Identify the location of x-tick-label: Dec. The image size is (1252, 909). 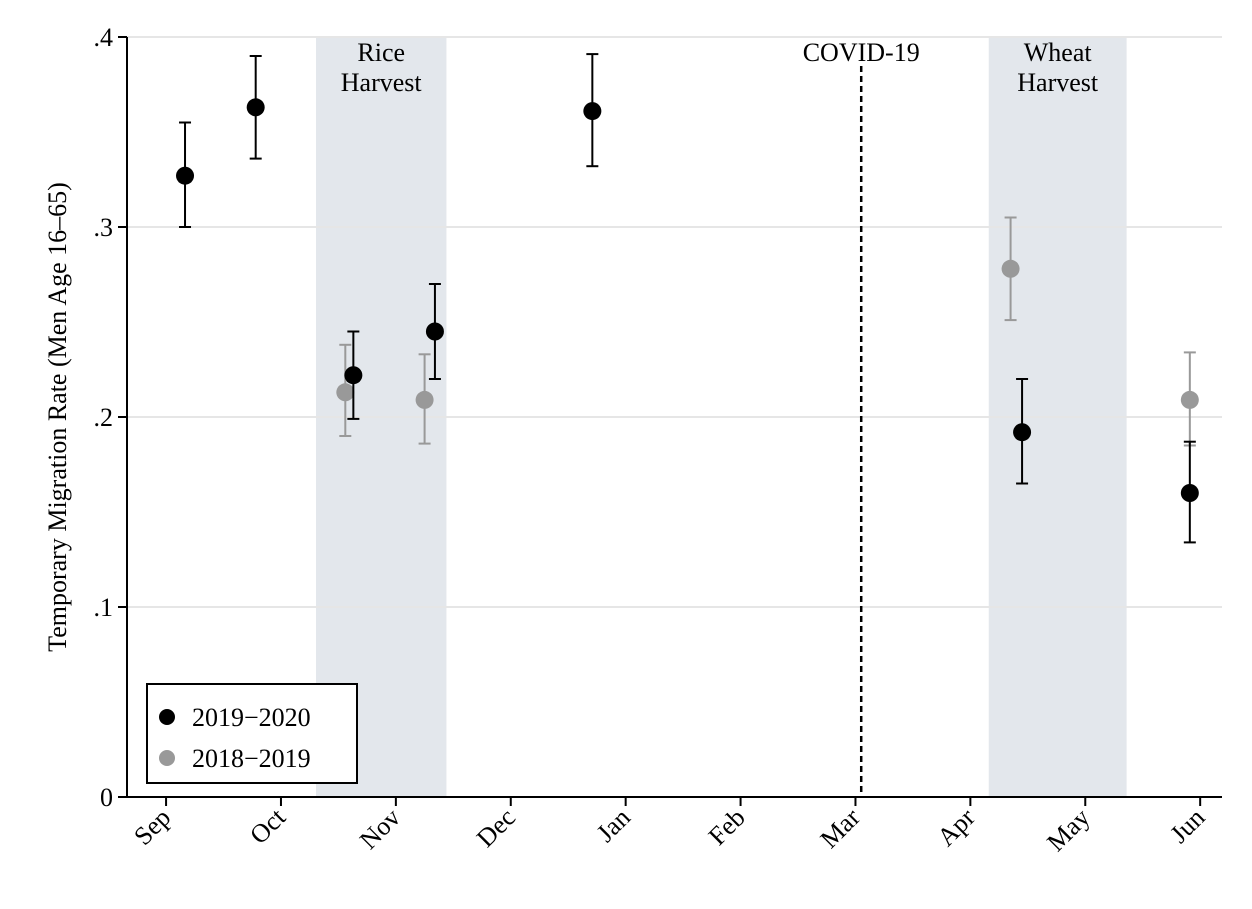
(496, 828).